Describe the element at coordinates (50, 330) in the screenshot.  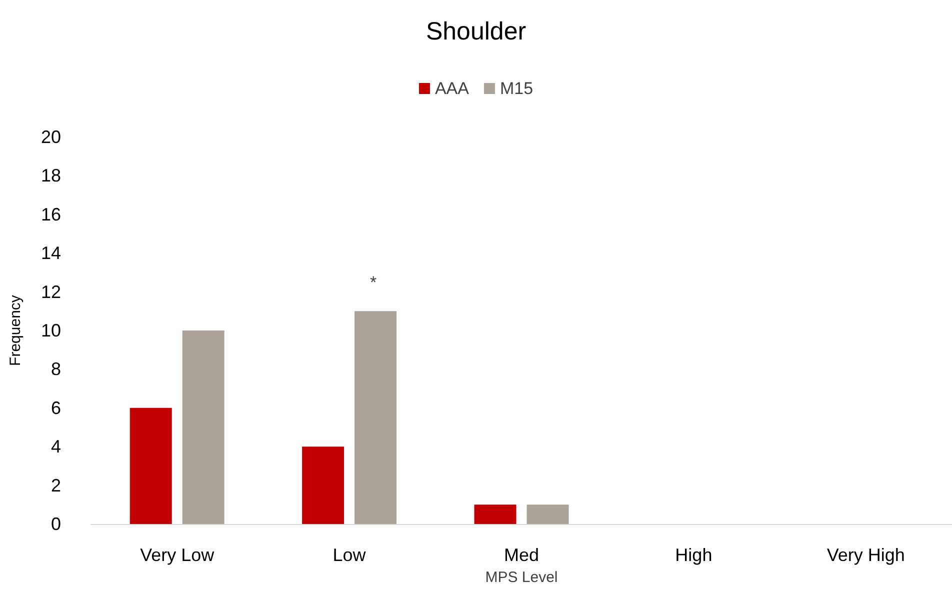
I see `y-tick-label: 10` at that location.